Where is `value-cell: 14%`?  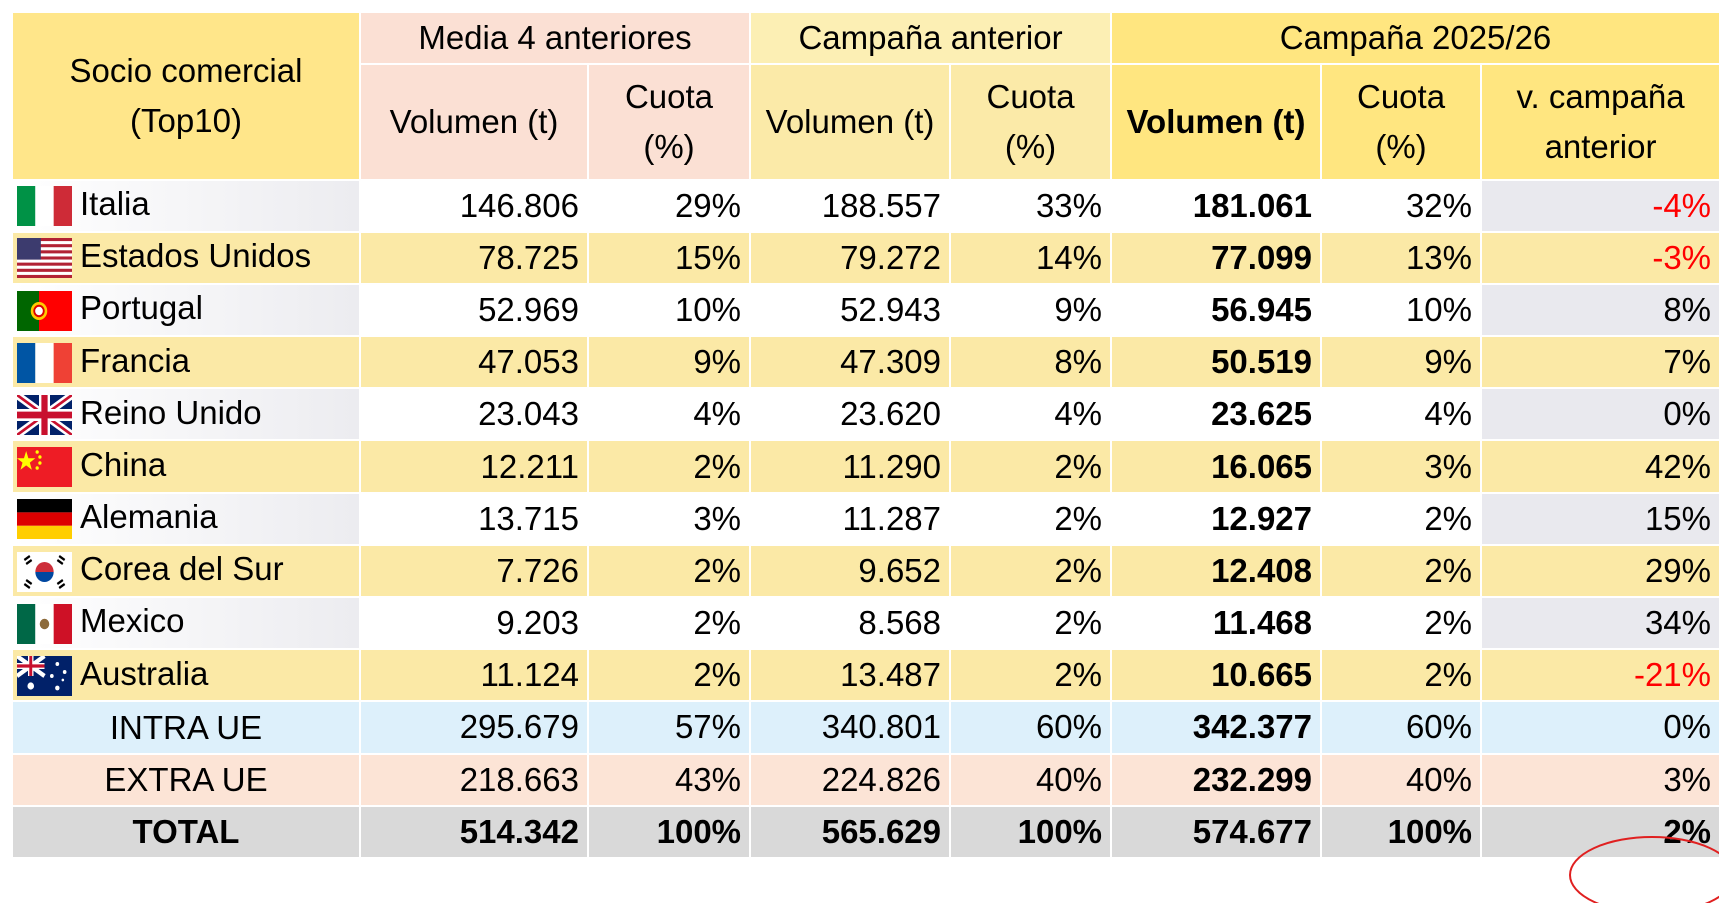 value-cell: 14% is located at coordinates (1031, 257).